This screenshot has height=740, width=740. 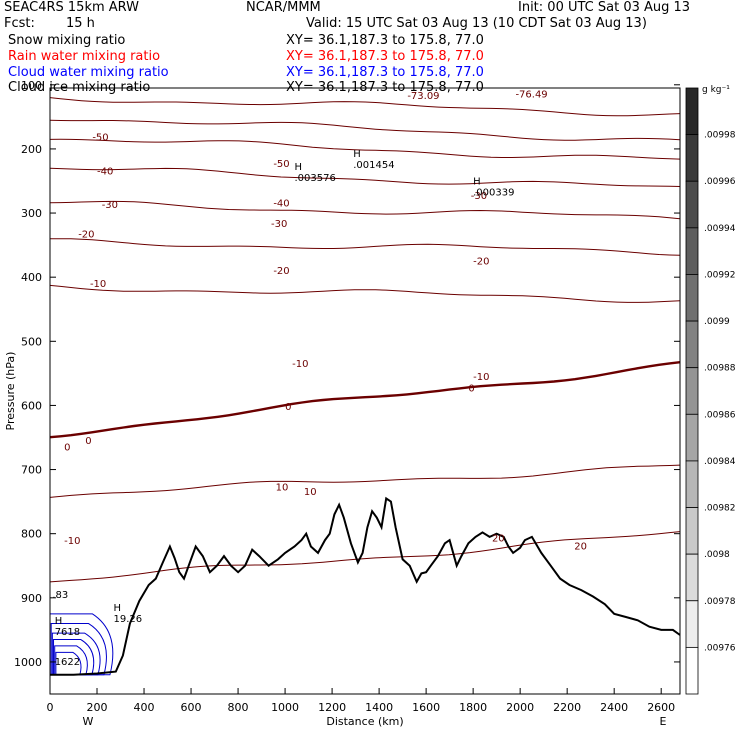 I want to click on extremum-value: .003576, so click(x=314, y=178).